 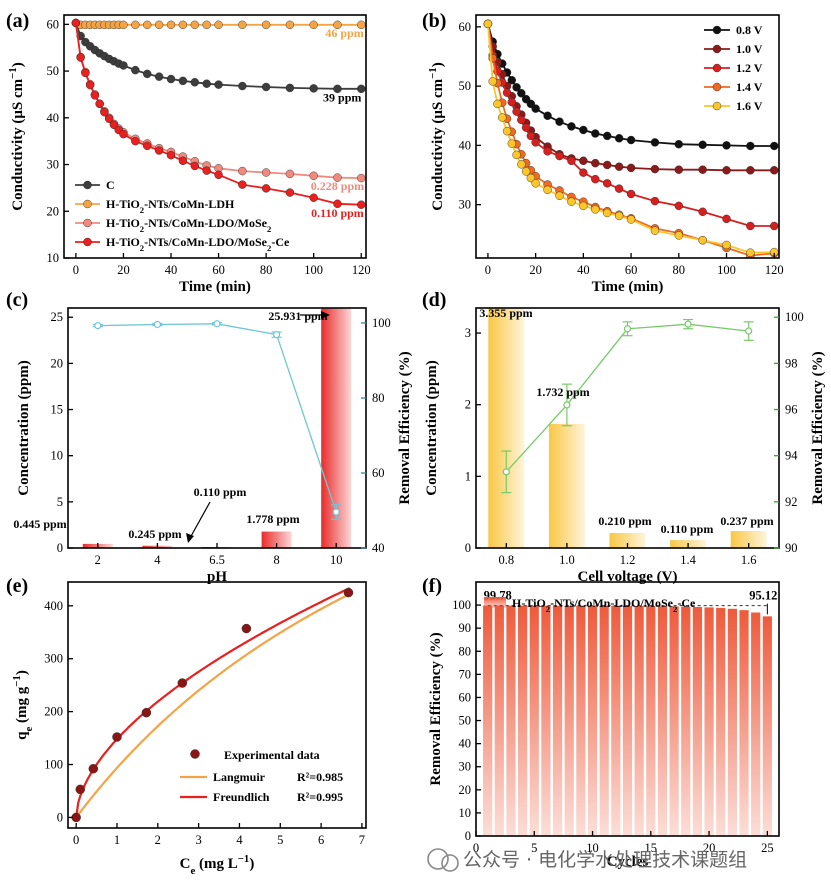 I want to click on panel-a-ylabel: Conductivity (μS cm−1), so click(x=16, y=136).